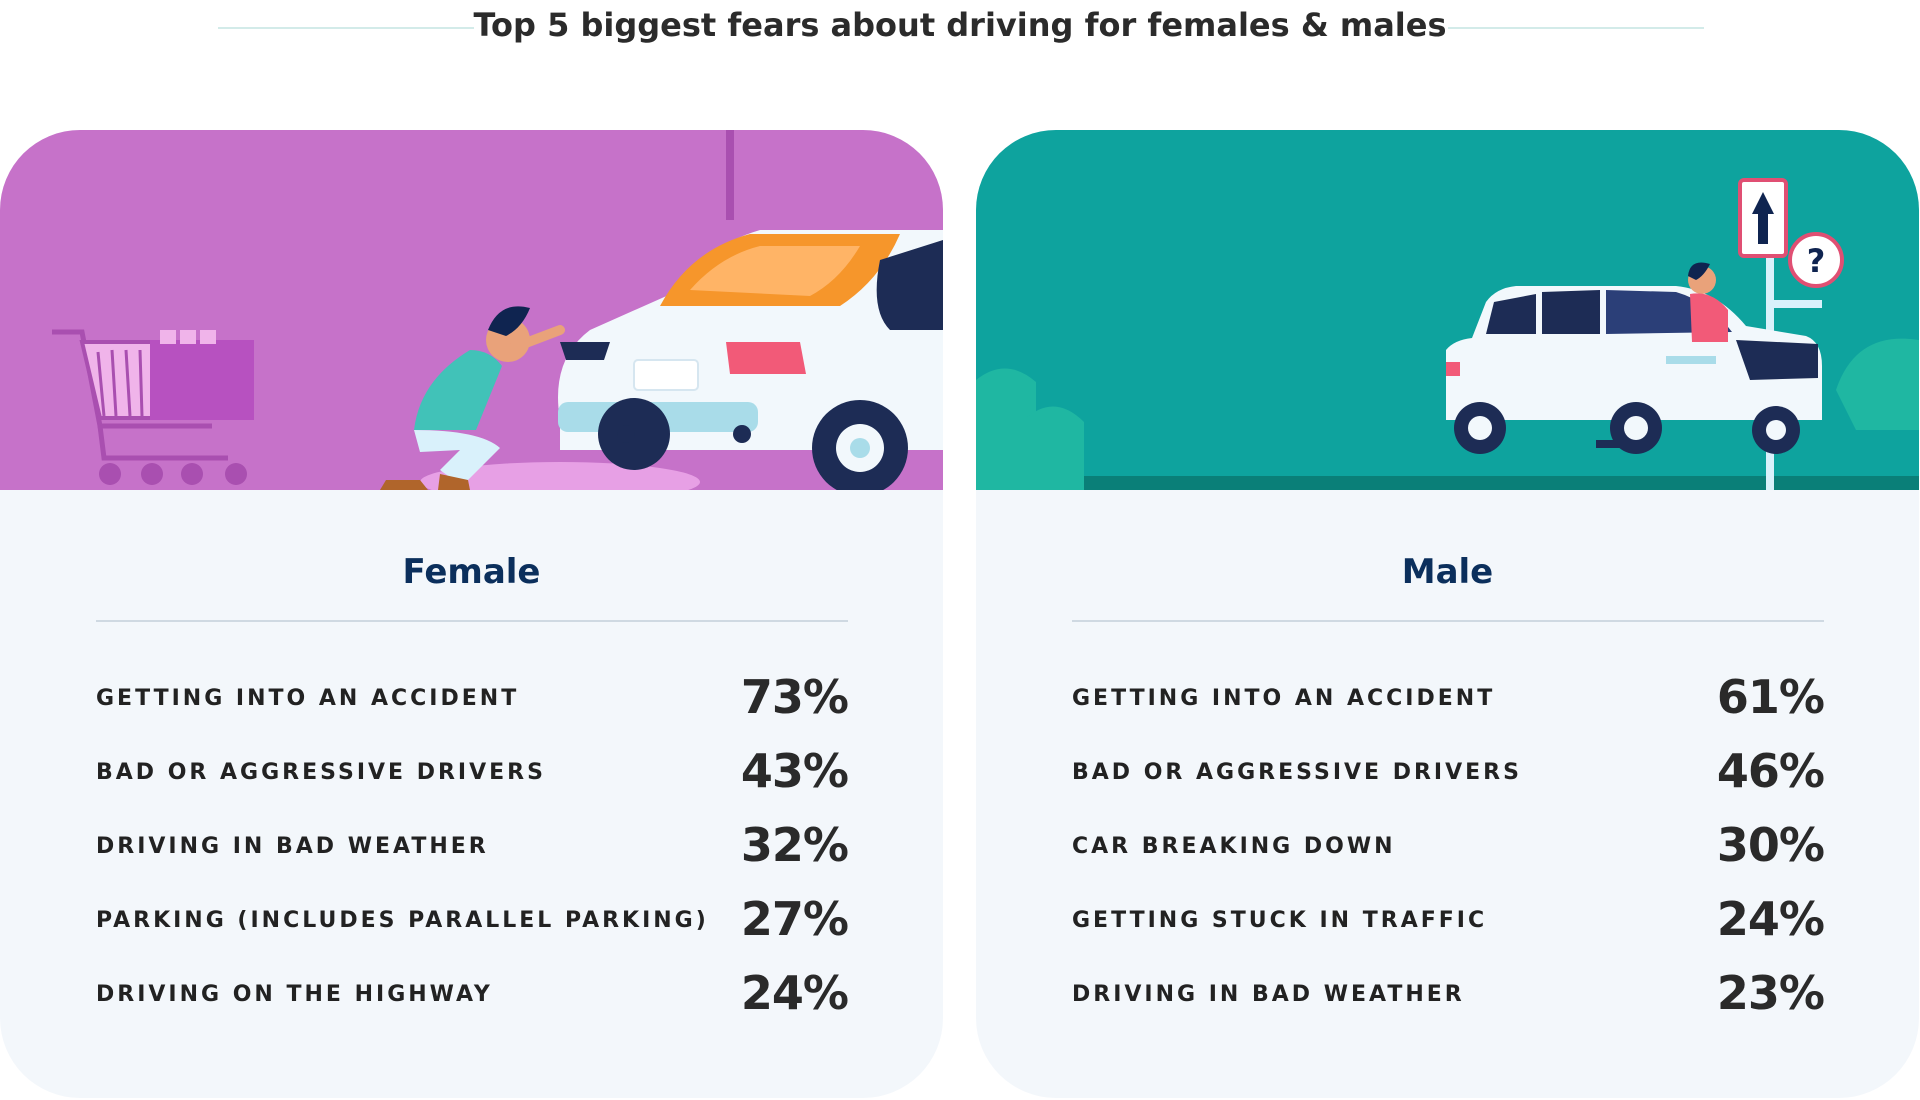 The image size is (1920, 1100). I want to click on fear-row: PARKING (INCLUDES PARALLEL PARKING) 27%, so click(472, 919).